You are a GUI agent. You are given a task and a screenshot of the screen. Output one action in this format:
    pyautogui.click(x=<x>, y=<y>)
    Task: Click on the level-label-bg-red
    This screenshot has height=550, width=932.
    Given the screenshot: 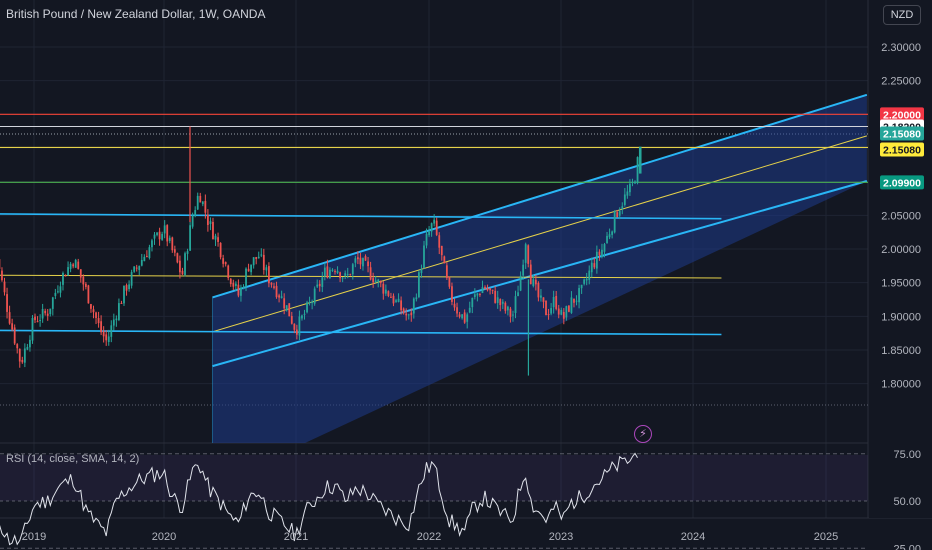 What is the action you would take?
    pyautogui.click(x=902, y=114)
    